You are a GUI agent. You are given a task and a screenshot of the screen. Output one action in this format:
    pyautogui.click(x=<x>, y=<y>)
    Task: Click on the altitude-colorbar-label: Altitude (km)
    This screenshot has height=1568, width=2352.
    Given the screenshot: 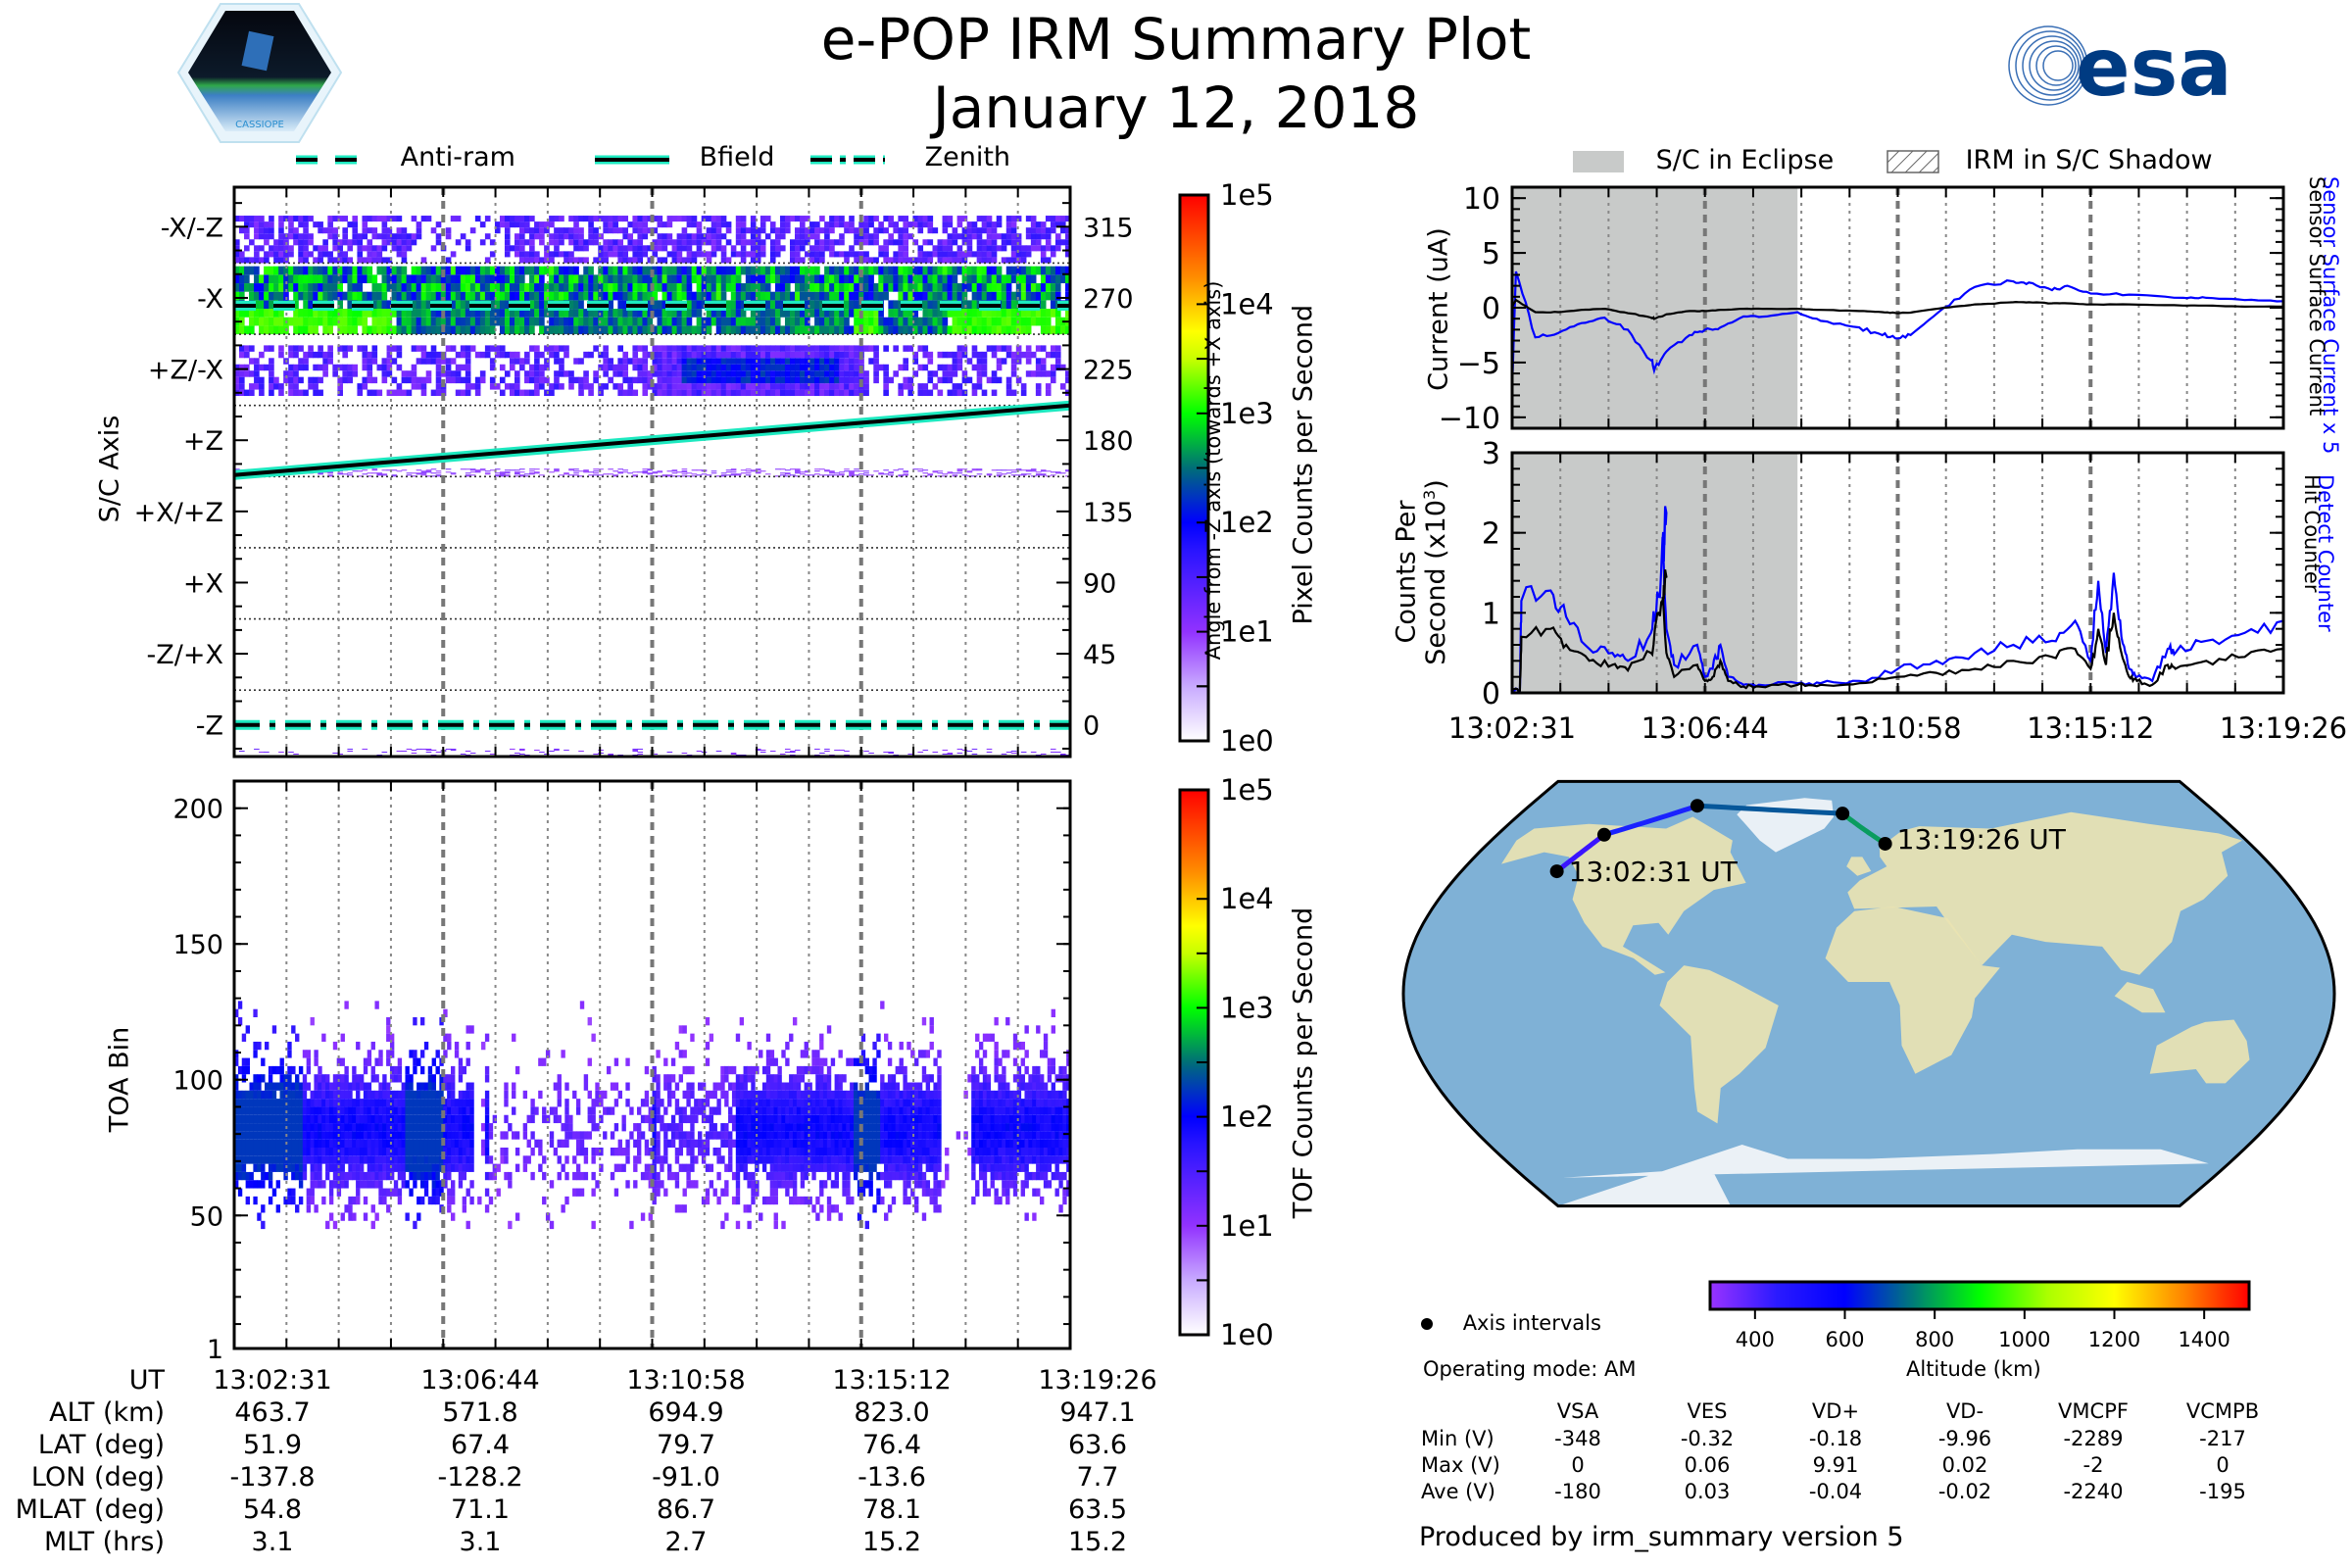 What is the action you would take?
    pyautogui.click(x=1973, y=1369)
    